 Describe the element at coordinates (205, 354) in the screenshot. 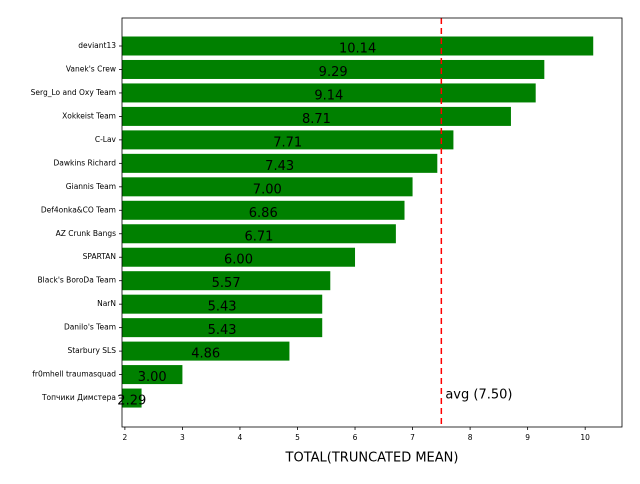

I see `value-label: 4.86` at that location.